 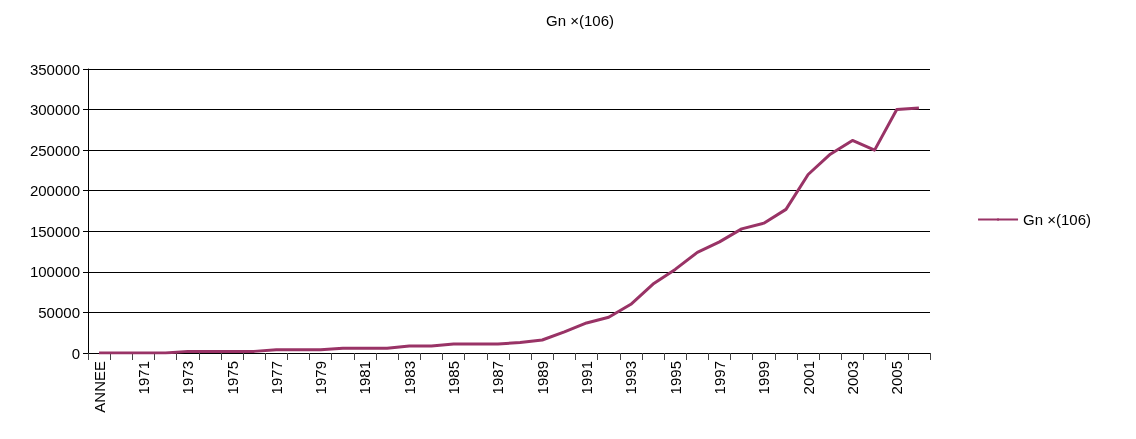 I want to click on y-tick-label: 200000, so click(x=54, y=191).